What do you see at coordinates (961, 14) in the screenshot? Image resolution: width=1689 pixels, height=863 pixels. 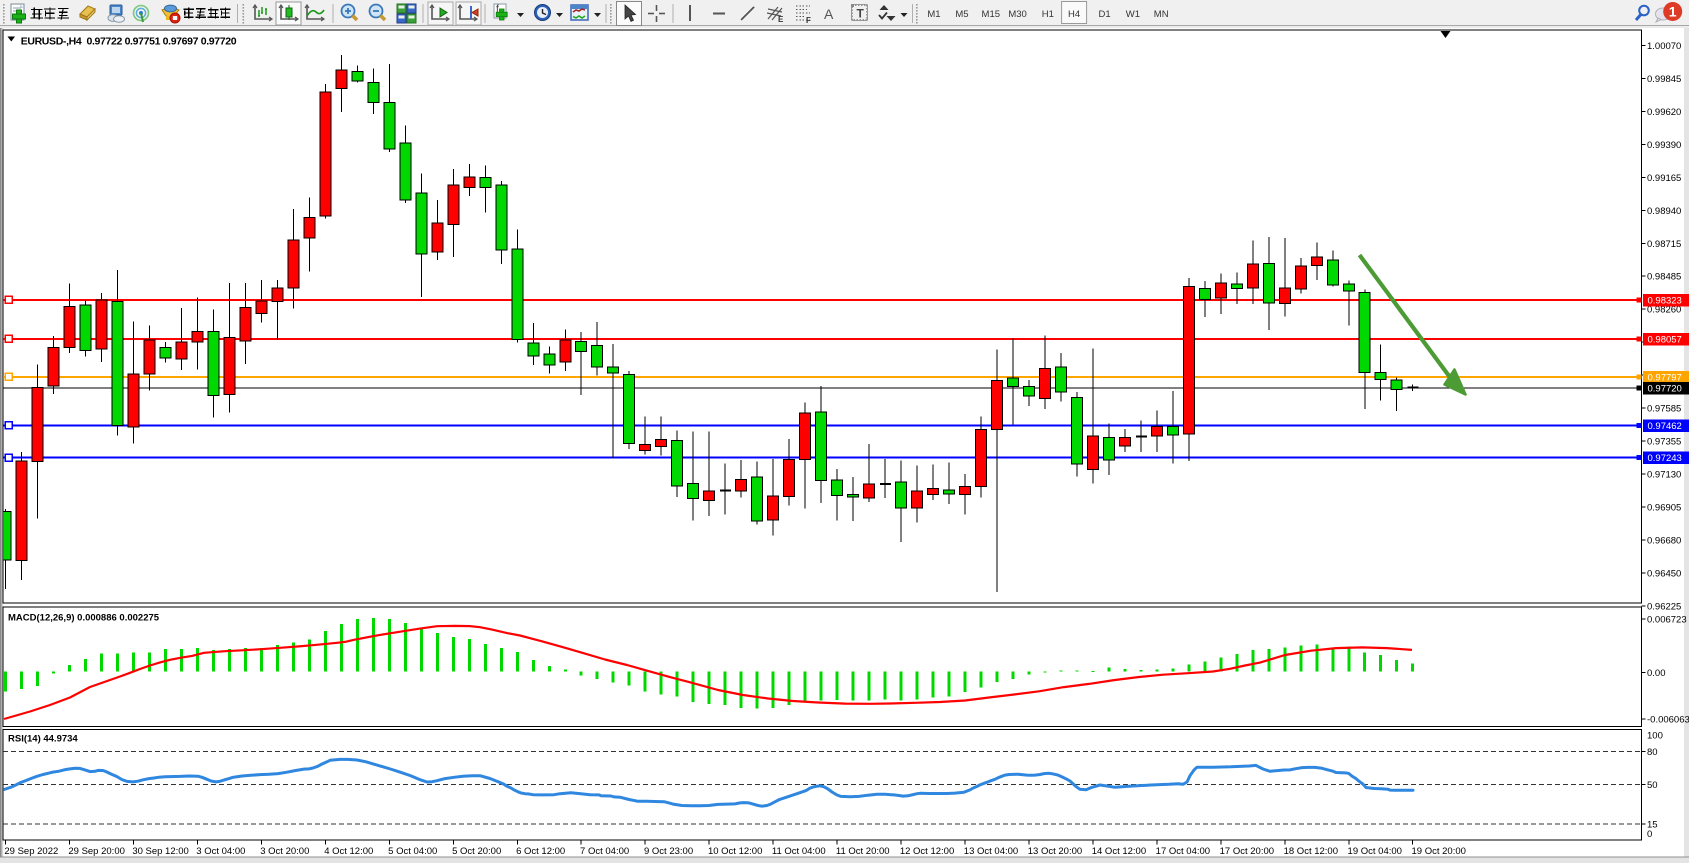 I see `svg-text: M5` at bounding box center [961, 14].